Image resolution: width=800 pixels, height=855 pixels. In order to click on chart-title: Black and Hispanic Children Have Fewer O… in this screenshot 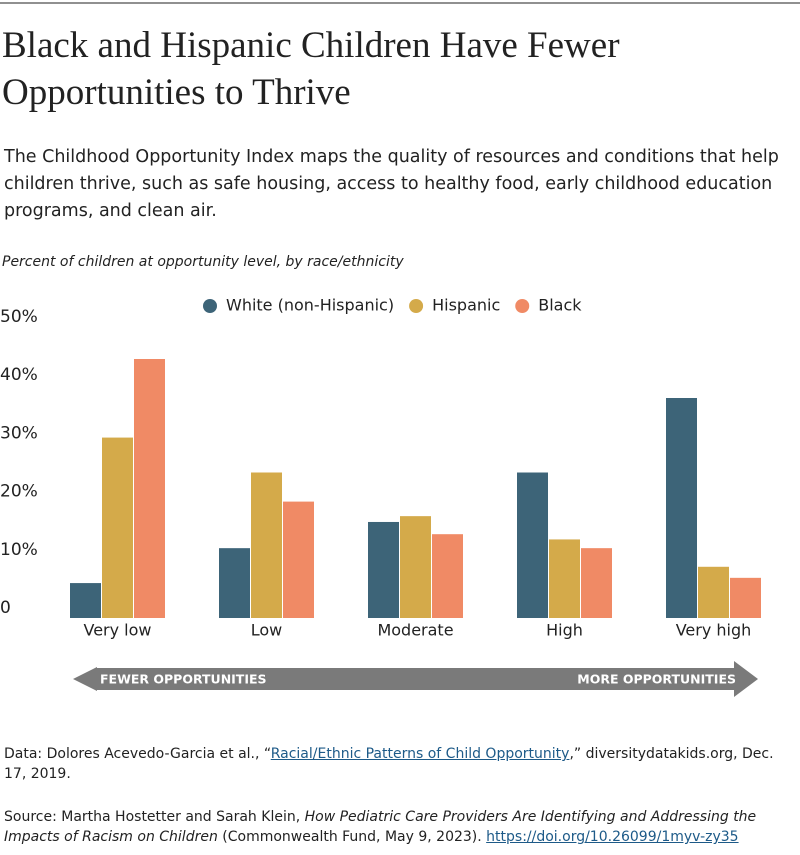, I will do `click(311, 69)`.